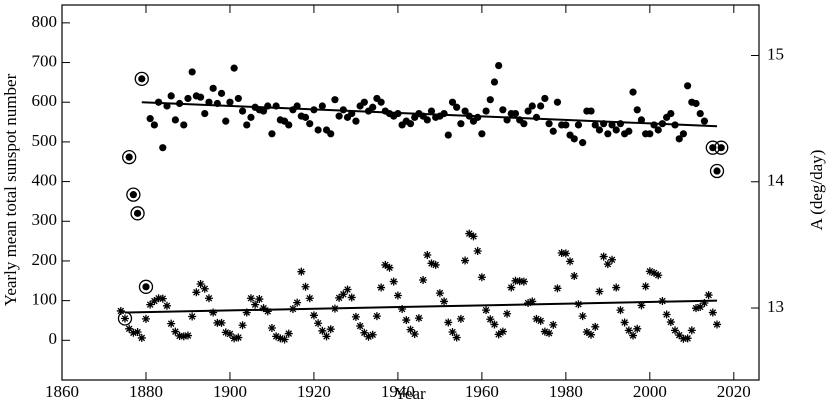 This screenshot has width=830, height=403. Describe the element at coordinates (650, 391) in the screenshot. I see `x-tick-label: 2000` at that location.